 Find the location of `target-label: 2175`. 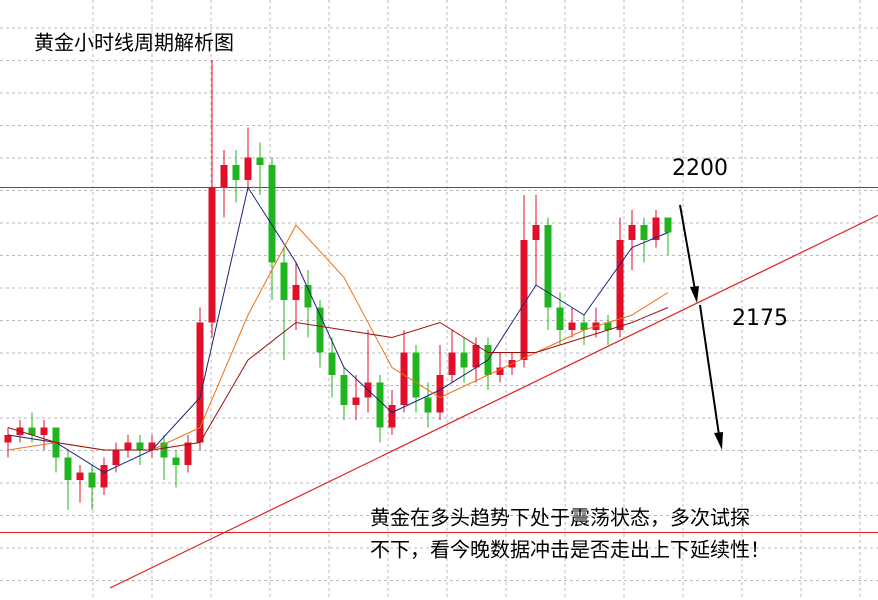

target-label: 2175 is located at coordinates (760, 318).